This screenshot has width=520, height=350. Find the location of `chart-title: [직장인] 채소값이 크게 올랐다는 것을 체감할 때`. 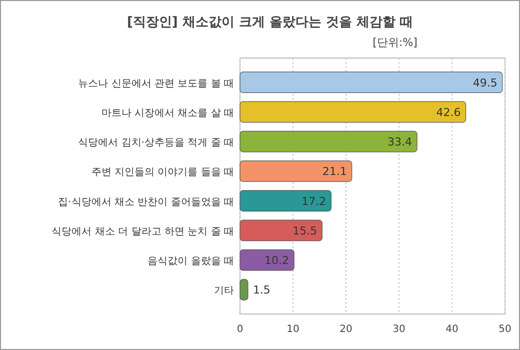

chart-title: [직장인] 채소값이 크게 올랐다는 것을 체감할 때 is located at coordinates (270, 22).